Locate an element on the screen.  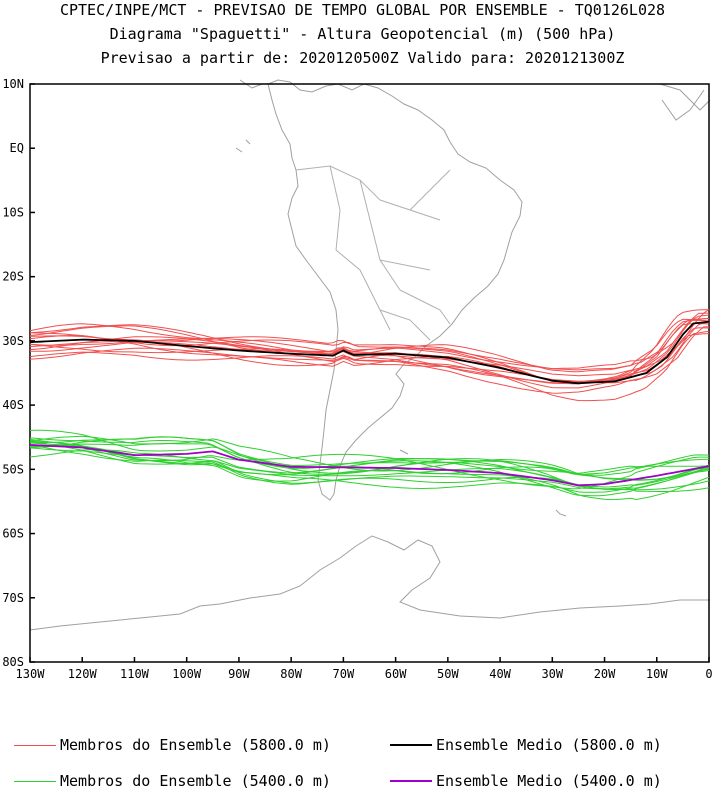
mean-5400-contour is located at coordinates (369, 465).